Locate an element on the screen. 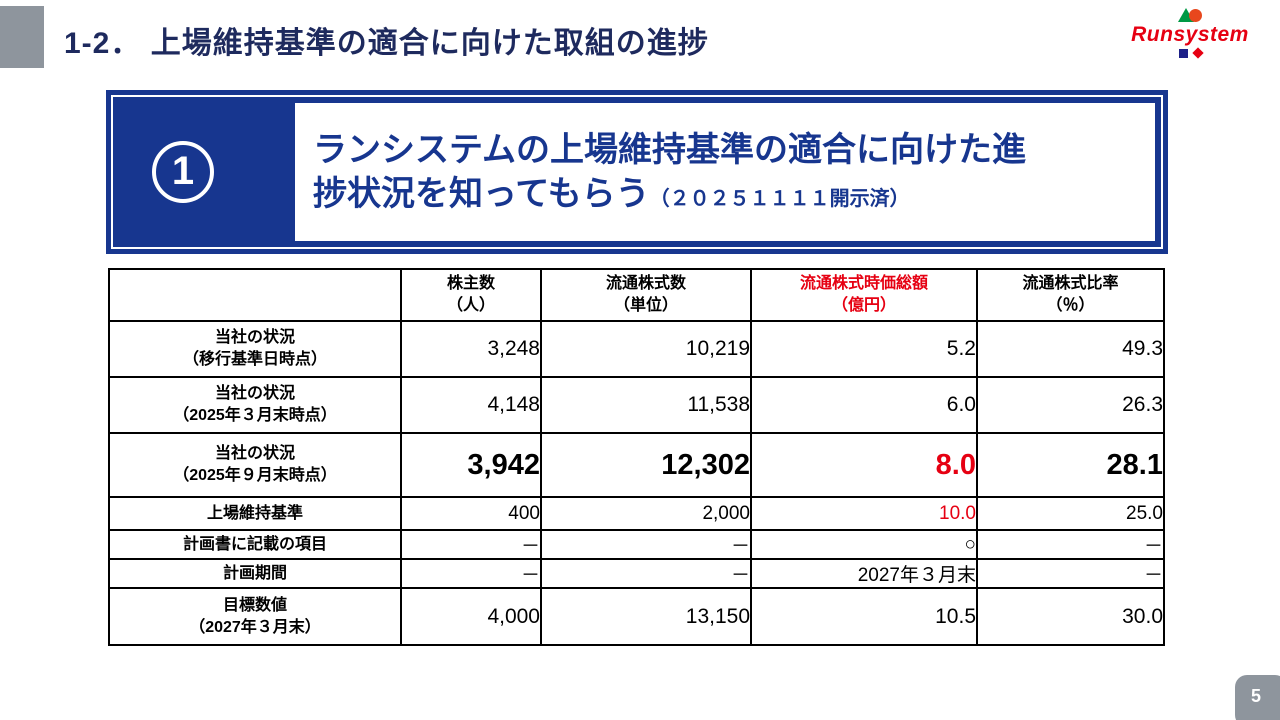  logo-shapes is located at coordinates (1190, 14).